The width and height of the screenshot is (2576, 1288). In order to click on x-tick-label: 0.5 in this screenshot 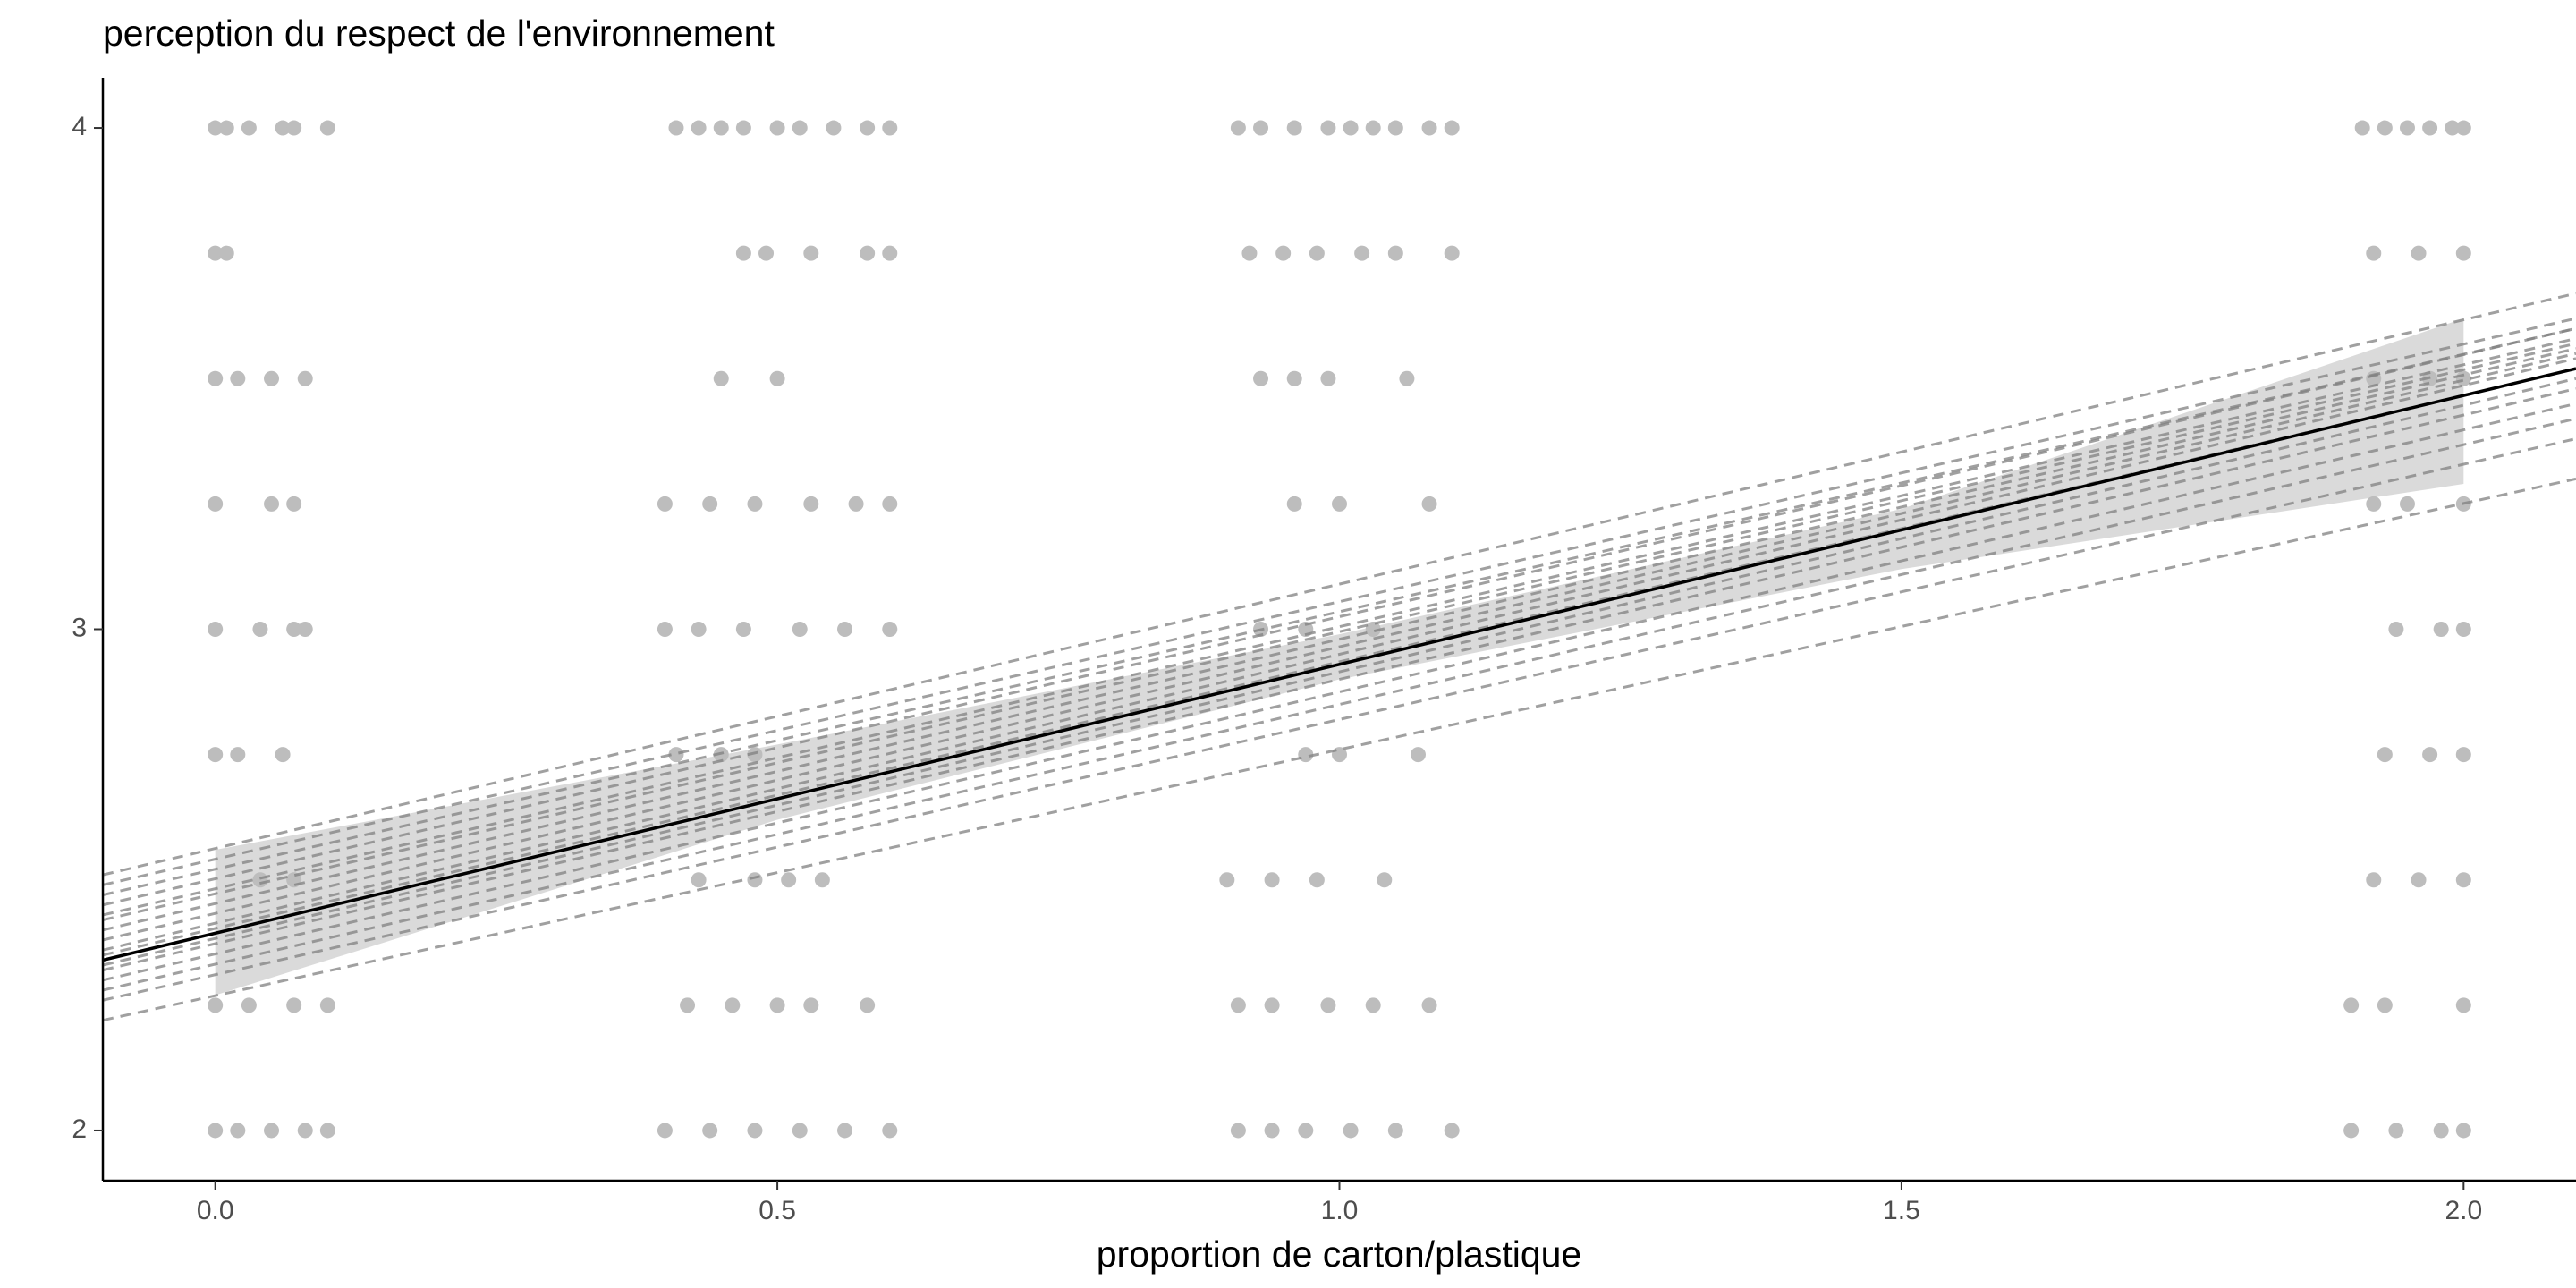, I will do `click(777, 1210)`.